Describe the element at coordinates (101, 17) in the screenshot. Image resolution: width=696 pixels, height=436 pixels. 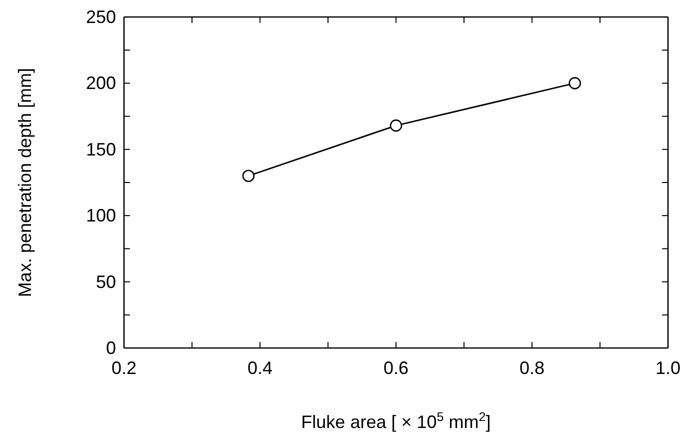
I see `y-tick-label: 250` at that location.